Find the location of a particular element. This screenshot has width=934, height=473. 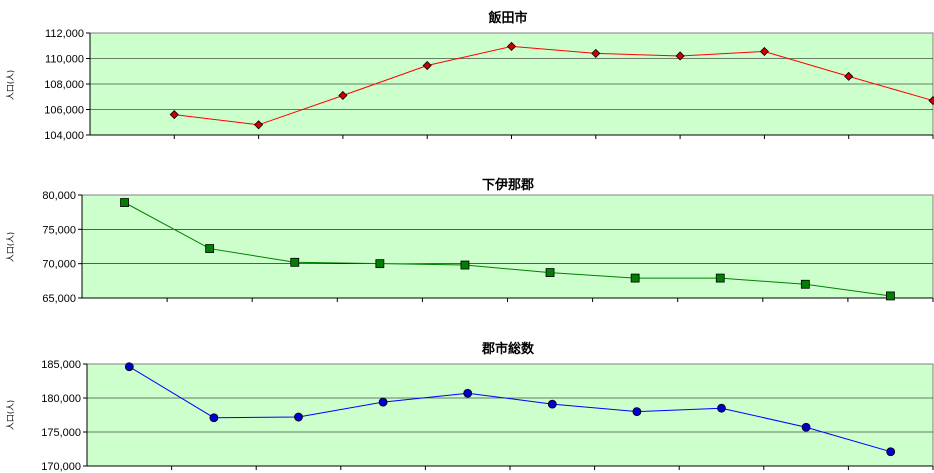

y-tick-label: 175,000 is located at coordinates (61, 433).